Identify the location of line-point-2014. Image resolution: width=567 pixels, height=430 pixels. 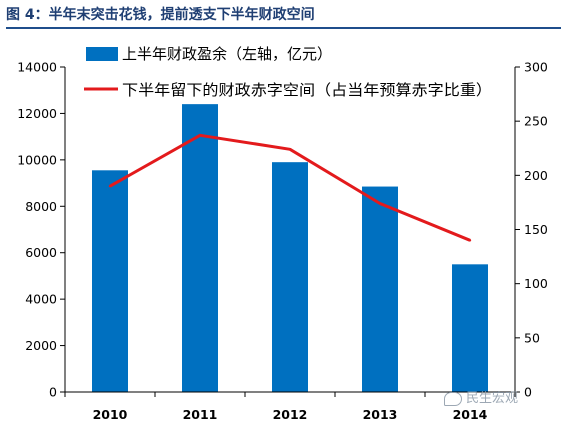
(470, 240).